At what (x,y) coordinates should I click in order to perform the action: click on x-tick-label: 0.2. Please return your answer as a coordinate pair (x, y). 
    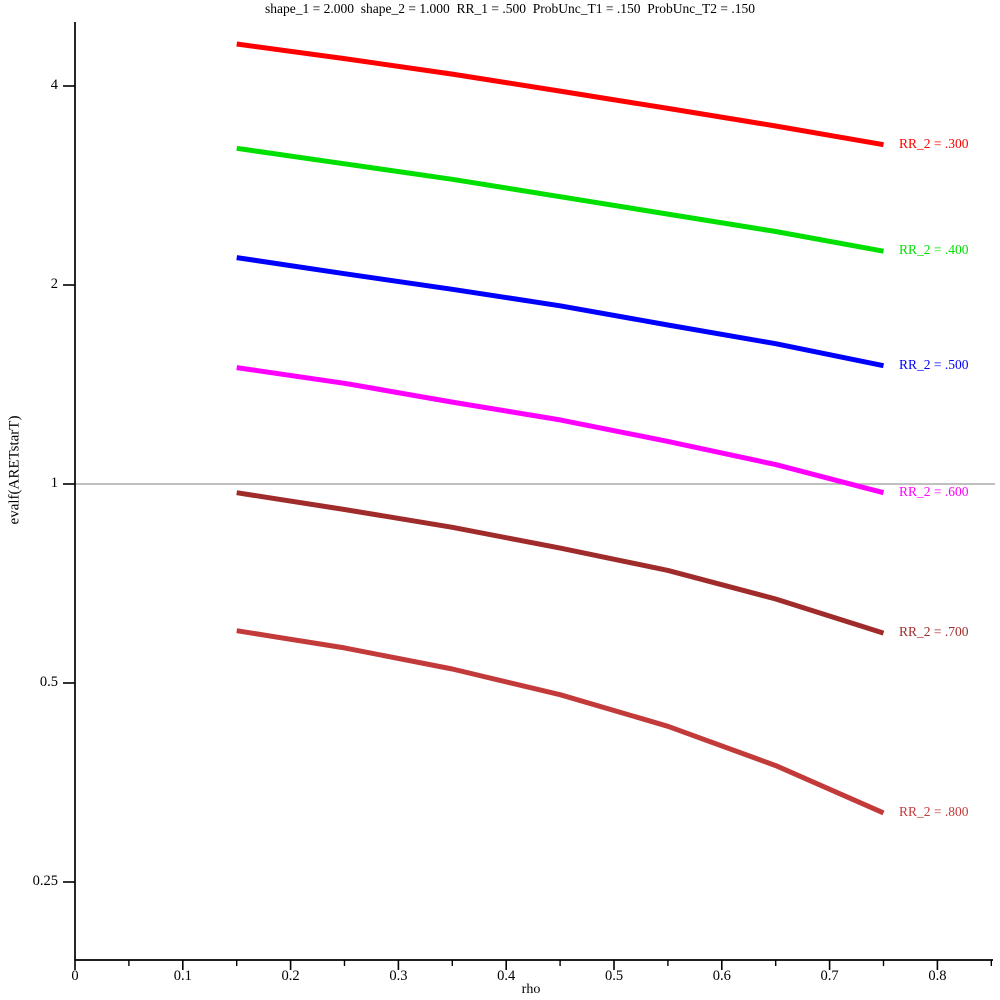
    Looking at the image, I should click on (290, 976).